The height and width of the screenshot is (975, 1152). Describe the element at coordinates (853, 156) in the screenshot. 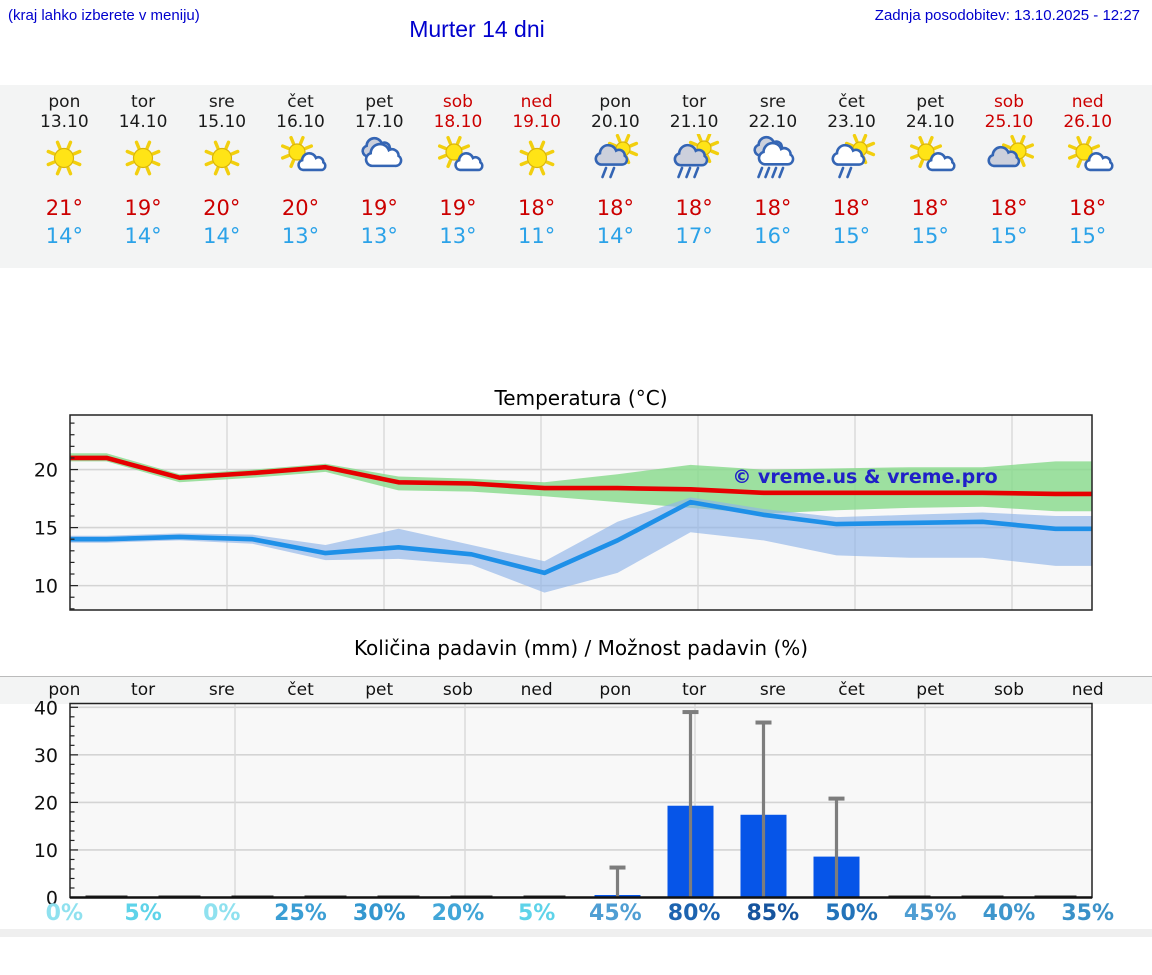

I see `rain-sun-white-icon` at that location.